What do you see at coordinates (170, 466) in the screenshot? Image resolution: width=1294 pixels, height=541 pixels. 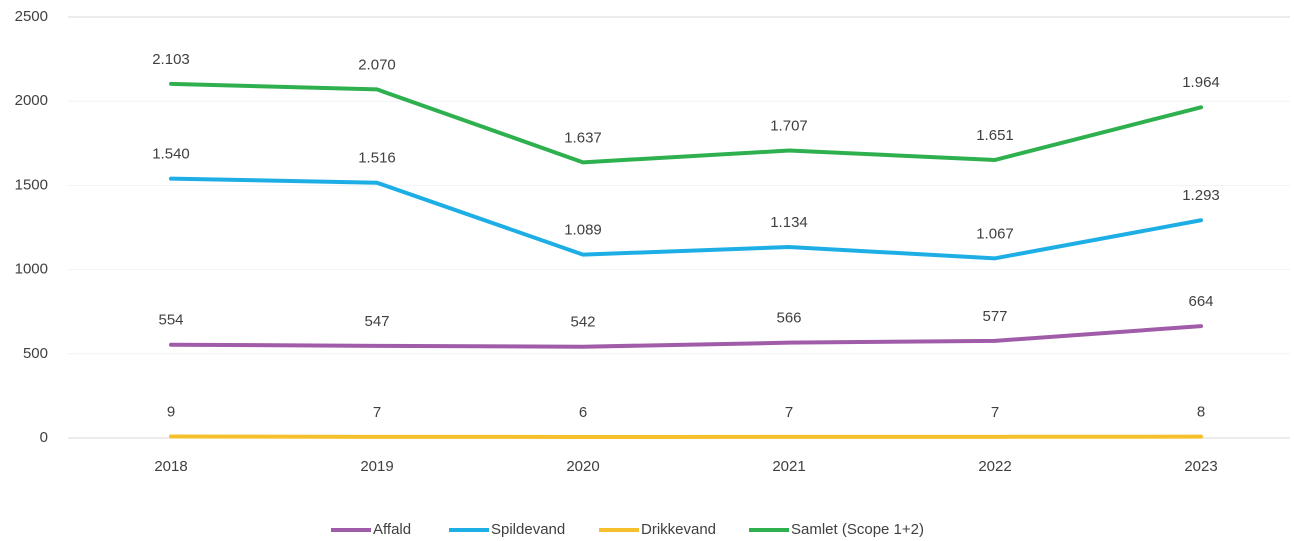 I see `x-tick-label: 2018` at bounding box center [170, 466].